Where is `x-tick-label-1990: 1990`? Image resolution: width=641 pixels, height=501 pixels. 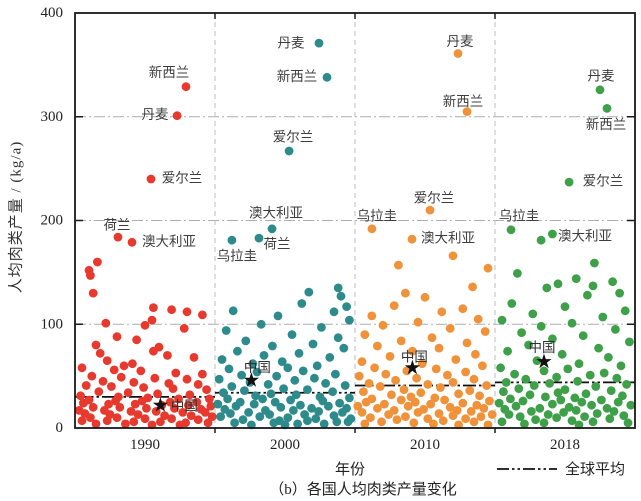 x-tick-label-1990: 1990 is located at coordinates (145, 445).